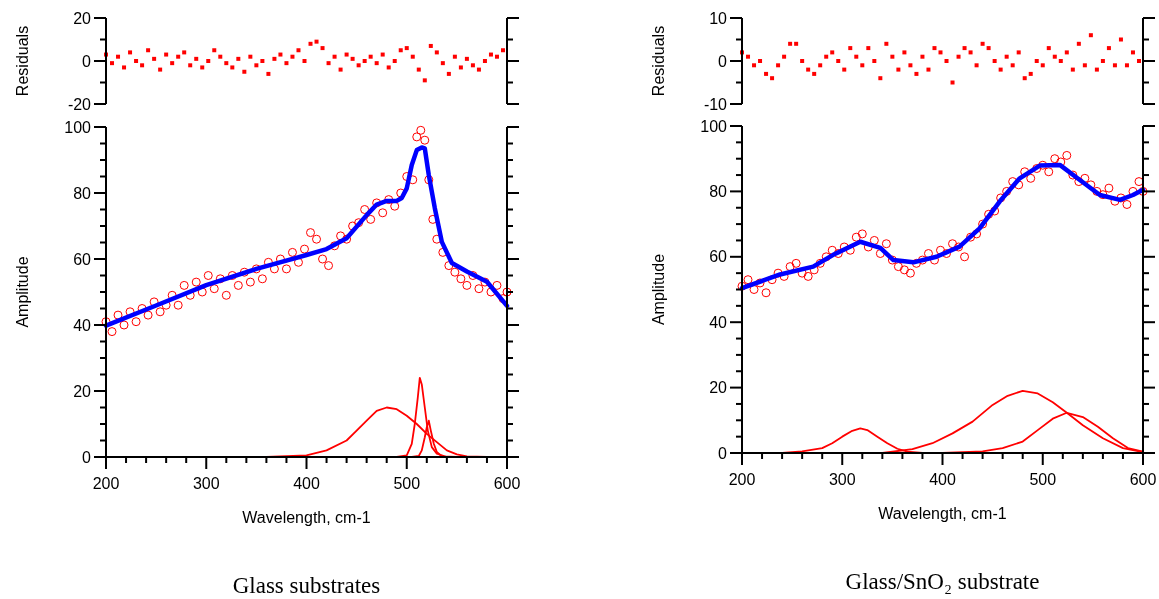  I want to click on y-tick-label: 10, so click(718, 18).